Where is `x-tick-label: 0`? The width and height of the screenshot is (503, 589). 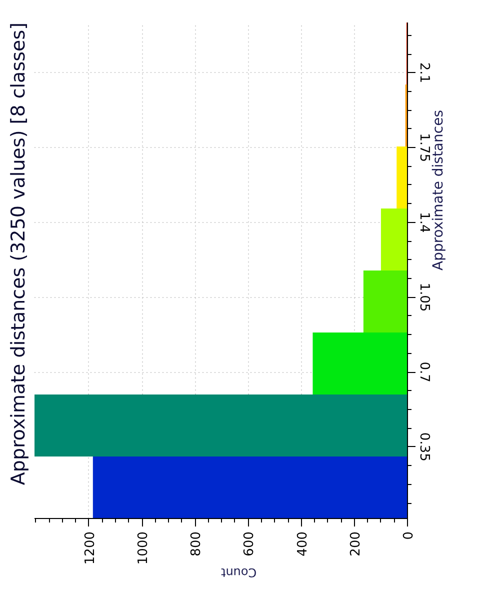
x-tick-label: 0 is located at coordinates (409, 535).